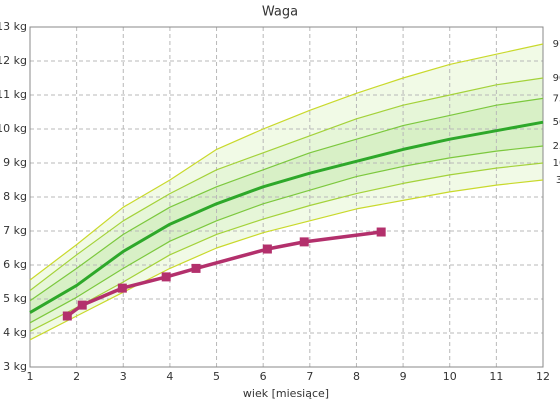 The width and height of the screenshot is (560, 402). Describe the element at coordinates (556, 44) in the screenshot. I see `percentile-label: 97` at that location.